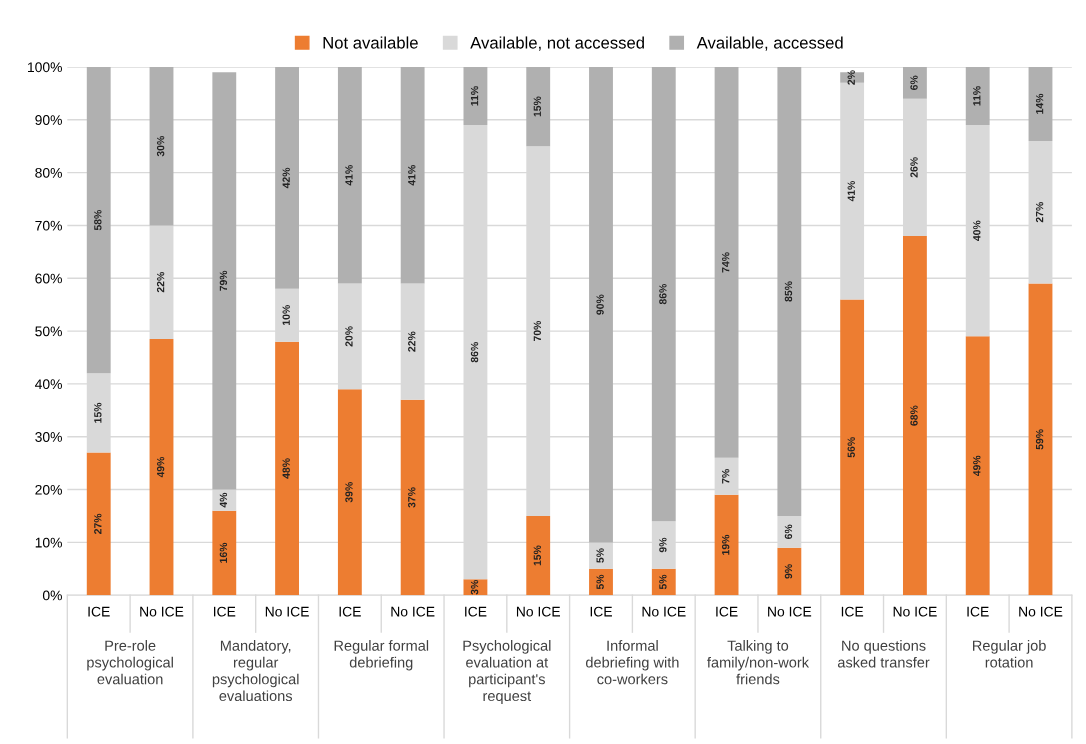 The image size is (1086, 744). I want to click on text: Psychological evaluation at participant's request, so click(507, 672).